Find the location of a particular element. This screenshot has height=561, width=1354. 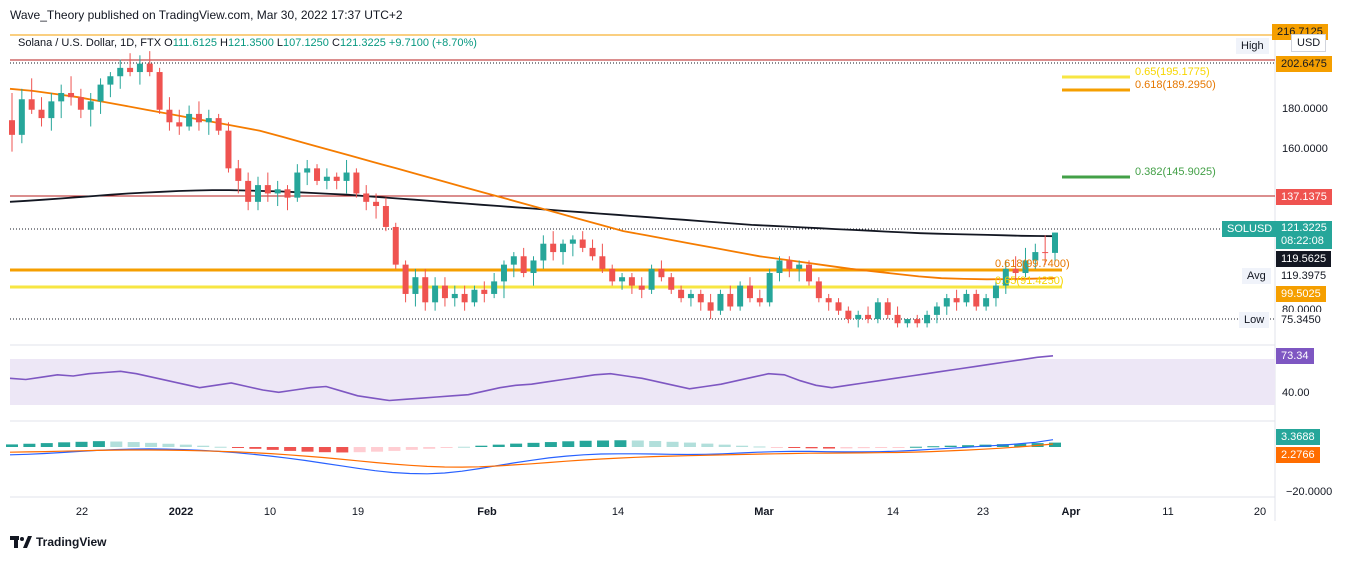

high-value: 121.3500 is located at coordinates (250, 43).